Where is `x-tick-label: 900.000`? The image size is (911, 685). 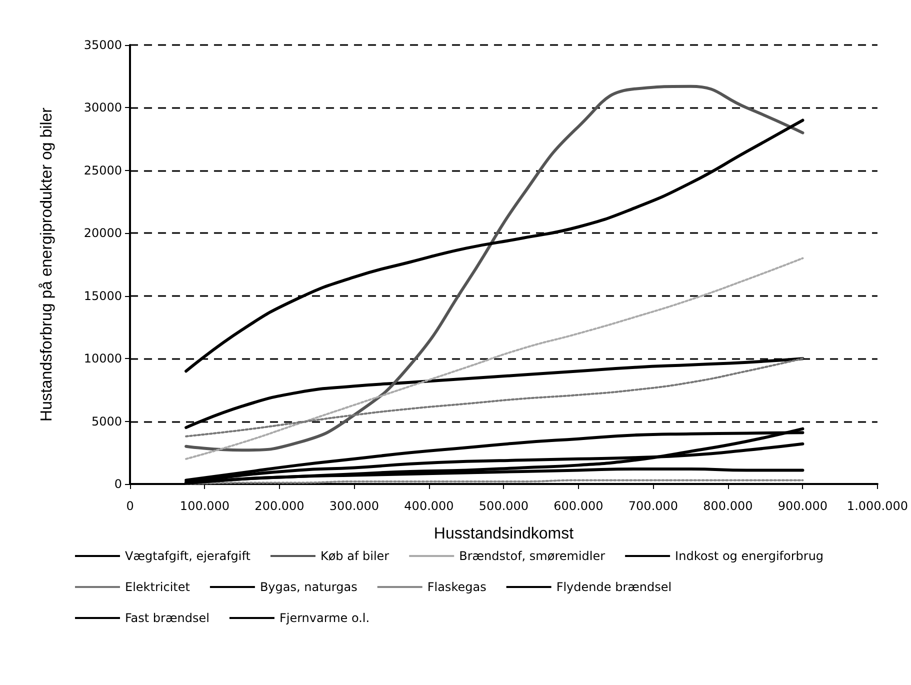
x-tick-label: 900.000 is located at coordinates (803, 506).